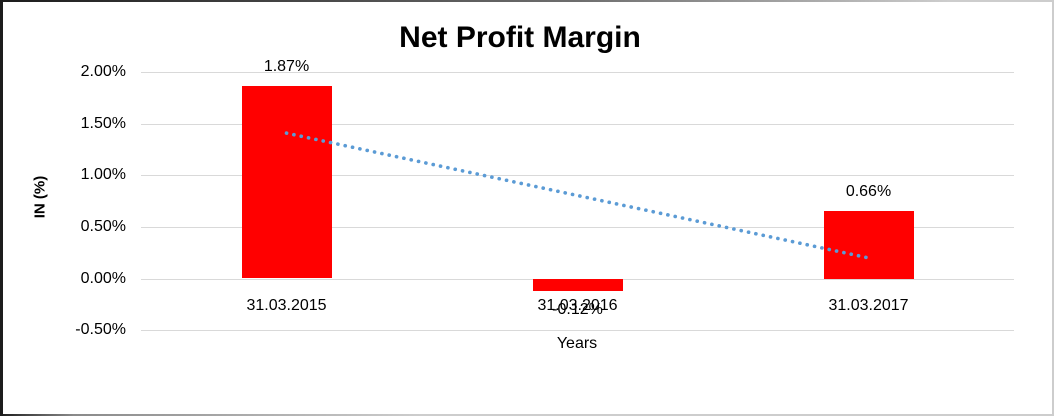 This screenshot has height=416, width=1054. Describe the element at coordinates (527, 1) in the screenshot. I see `frame-border-top` at that location.